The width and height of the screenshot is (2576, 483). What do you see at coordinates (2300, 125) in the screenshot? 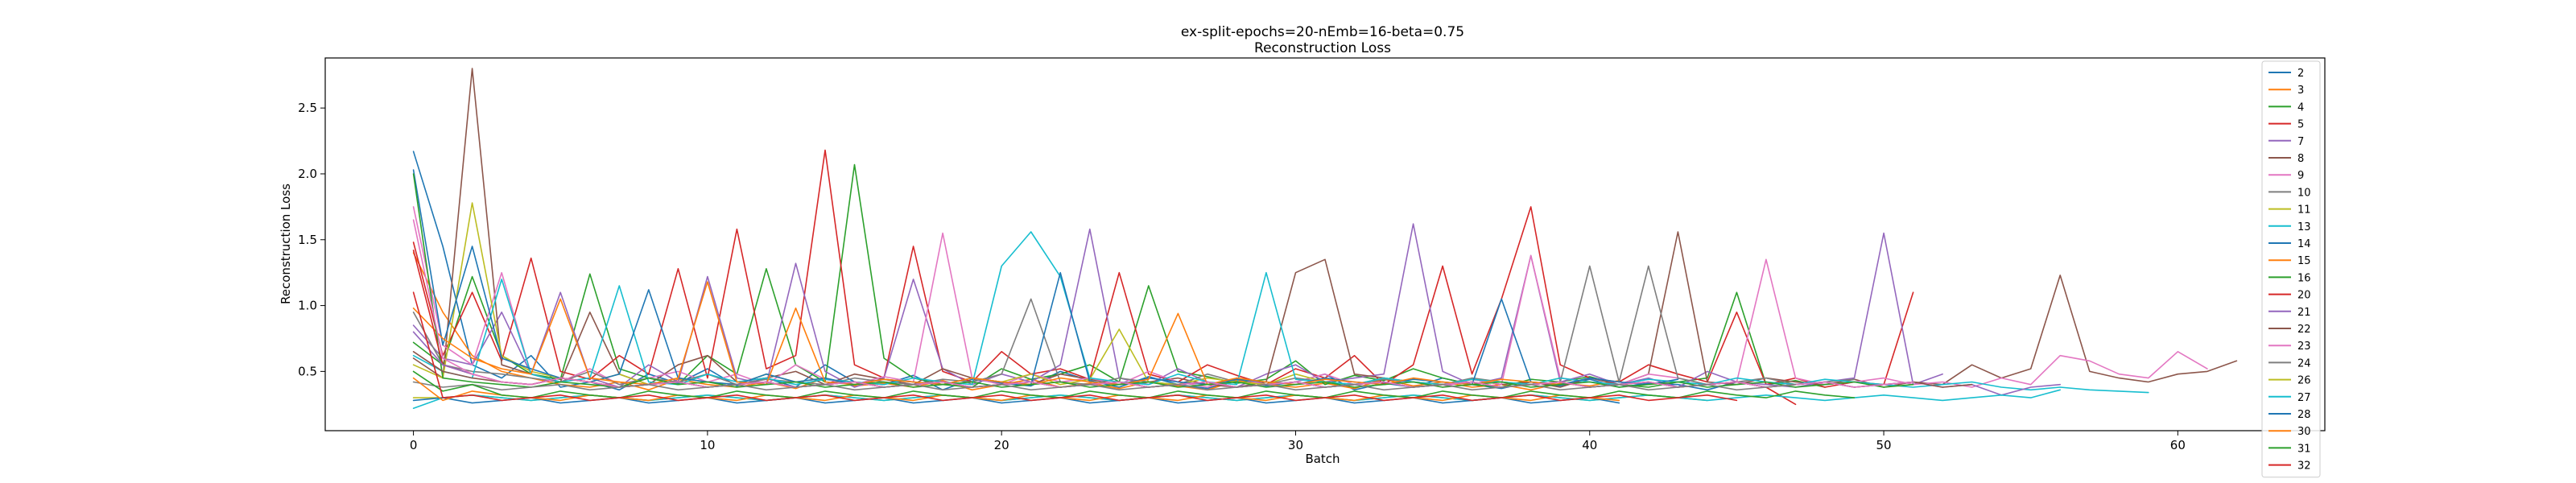
I see `legend-label-5: 5` at bounding box center [2300, 125].